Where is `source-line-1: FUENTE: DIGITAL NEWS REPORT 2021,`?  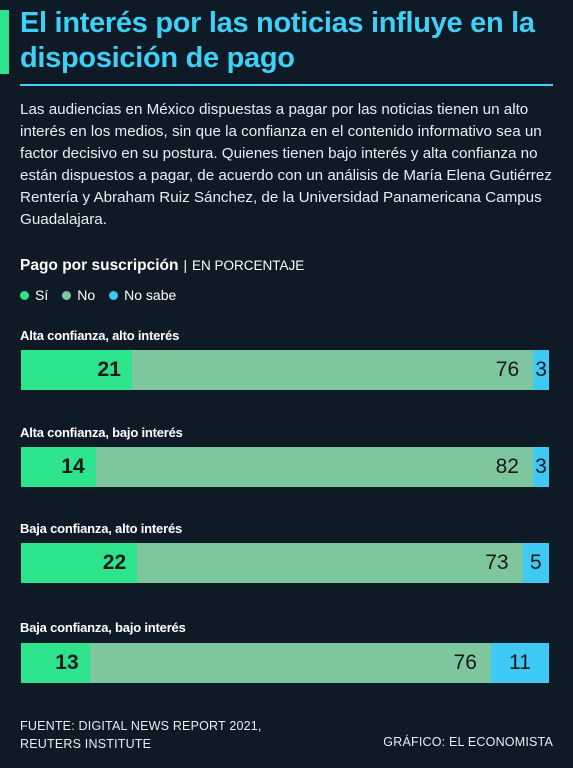
source-line-1: FUENTE: DIGITAL NEWS REPORT 2021, is located at coordinates (141, 726).